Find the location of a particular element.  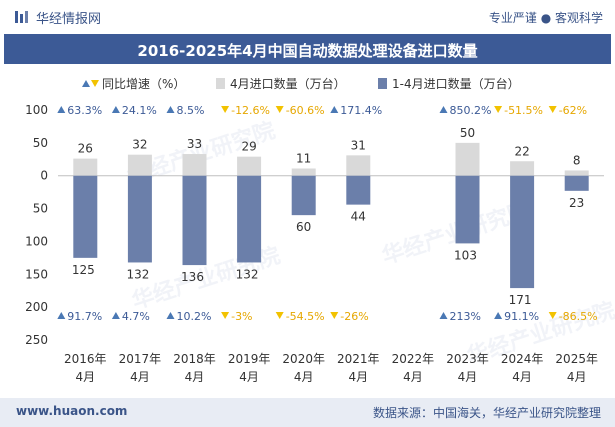

x-tick-label-year: 2023年 is located at coordinates (467, 359).